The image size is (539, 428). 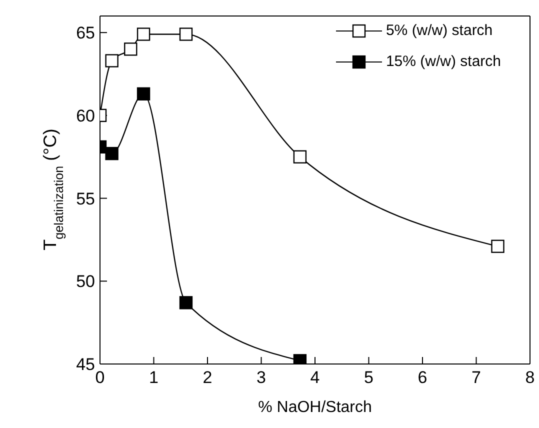 I want to click on x-tick-label: 5, so click(x=369, y=378).